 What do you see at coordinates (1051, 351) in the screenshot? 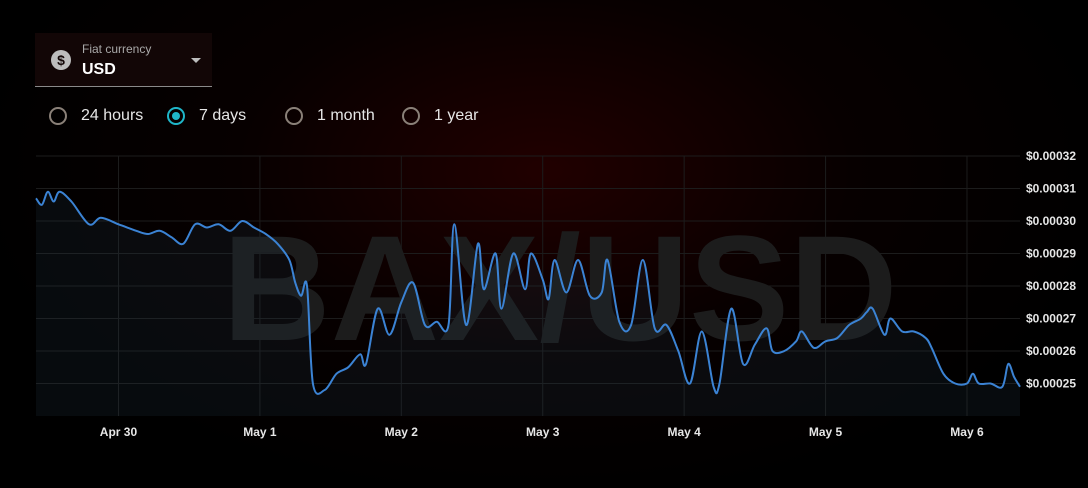
I see `y-tick-label: $0.00026` at bounding box center [1051, 351].